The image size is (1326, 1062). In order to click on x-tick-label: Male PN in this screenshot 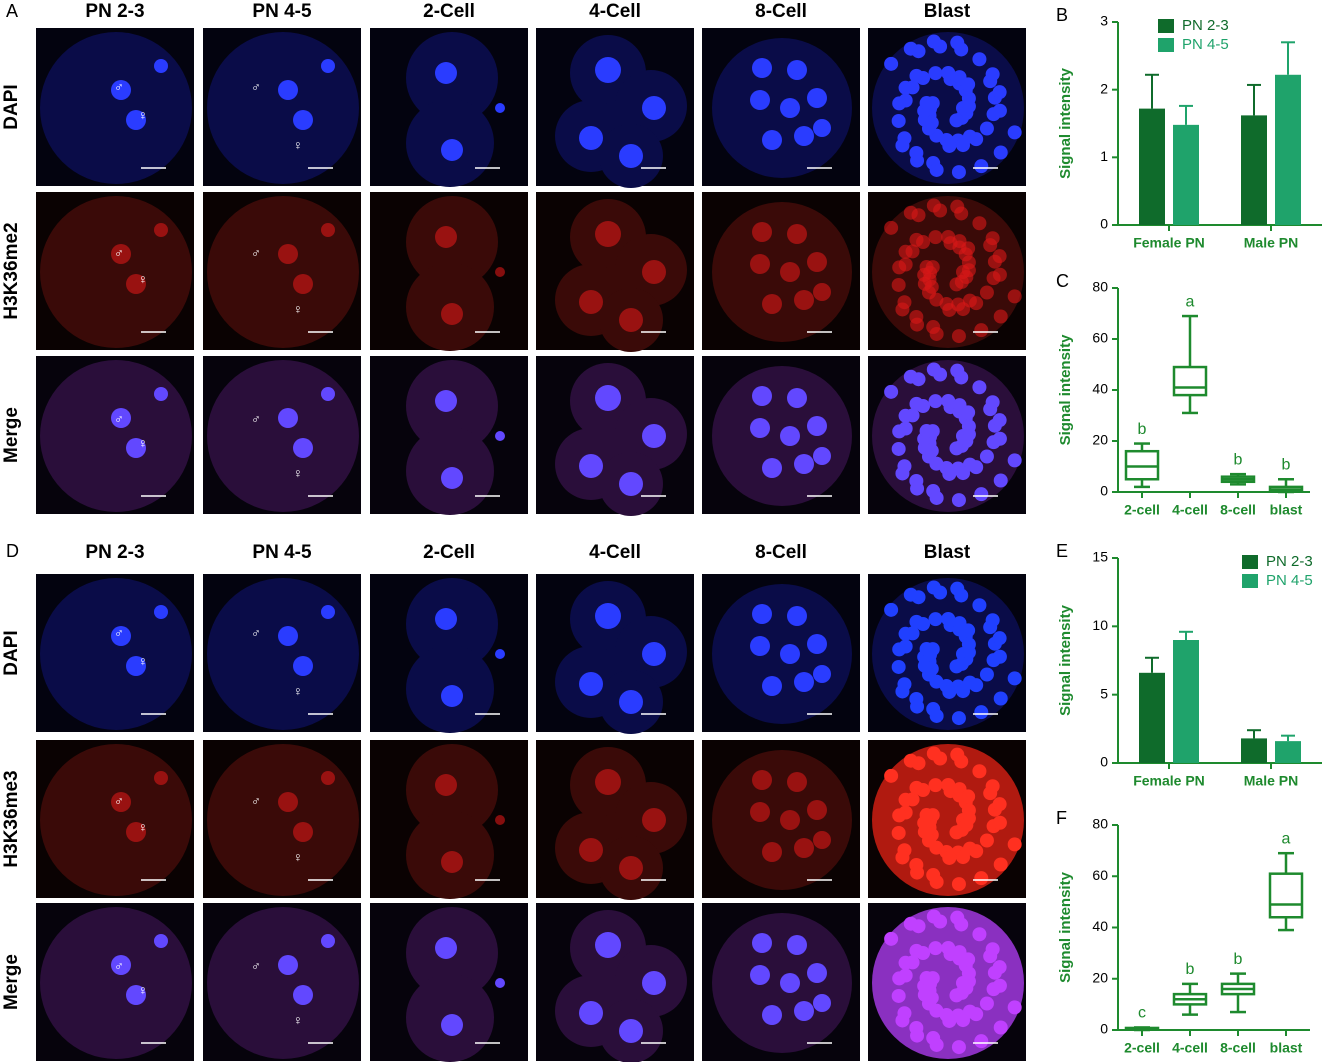, I will do `click(1271, 243)`.